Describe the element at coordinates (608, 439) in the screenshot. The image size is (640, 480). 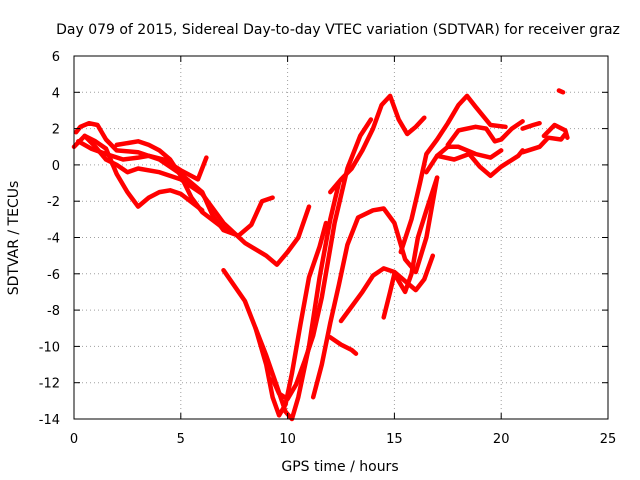
I see `x-tick-label: 25` at that location.